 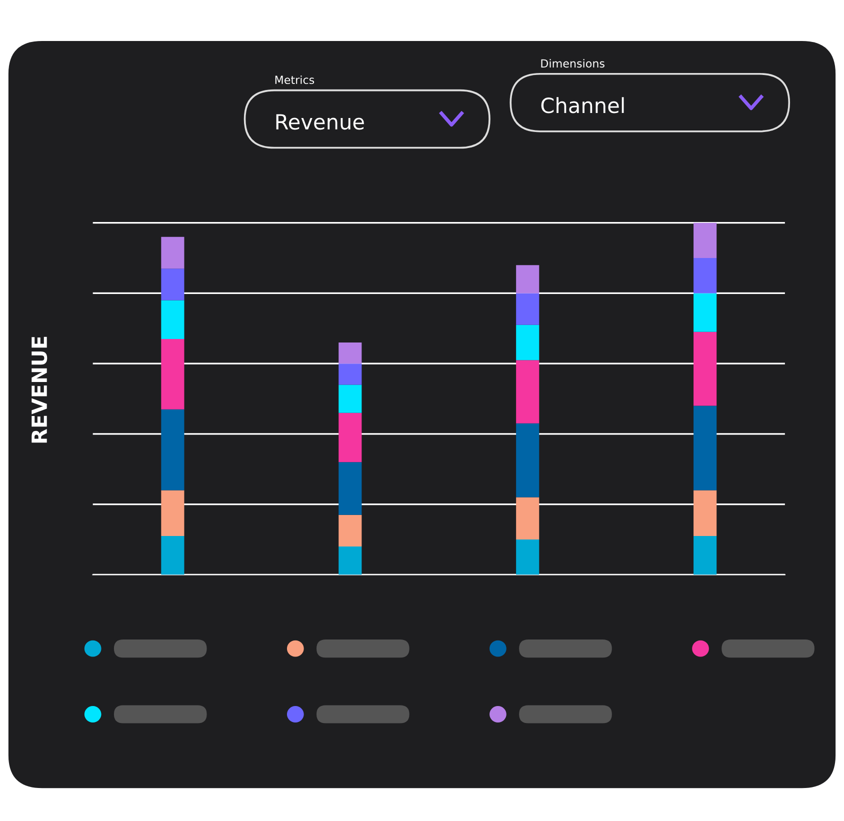 I want to click on y-axis-title: REVENUE, so click(x=40, y=389).